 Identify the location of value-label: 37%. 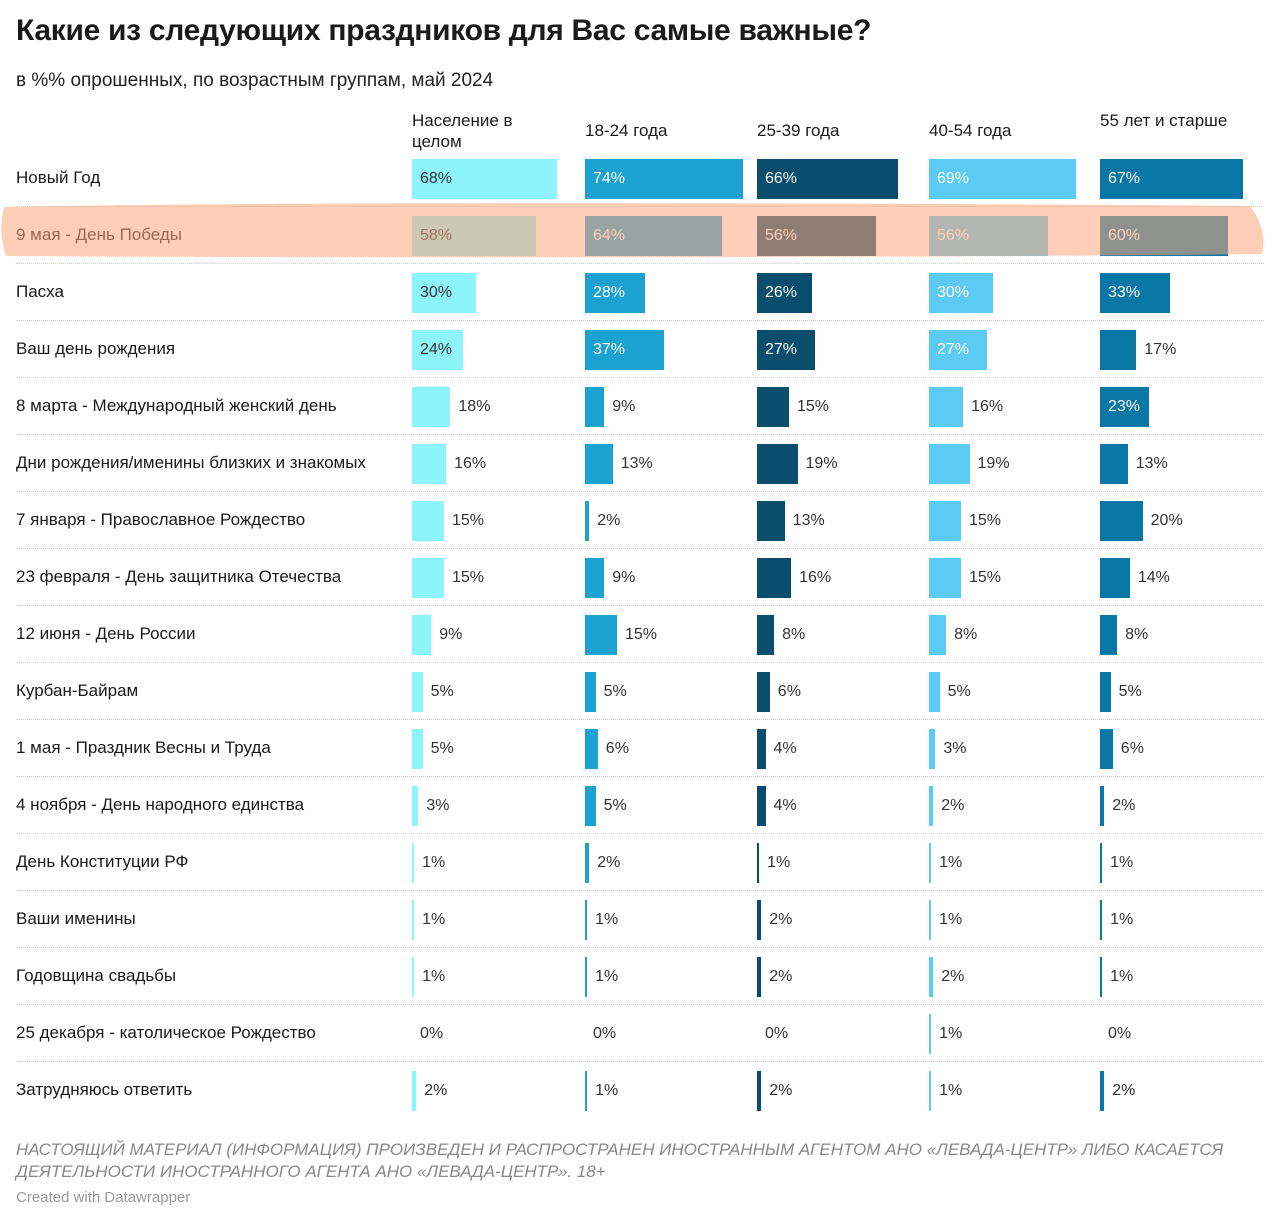
(609, 349).